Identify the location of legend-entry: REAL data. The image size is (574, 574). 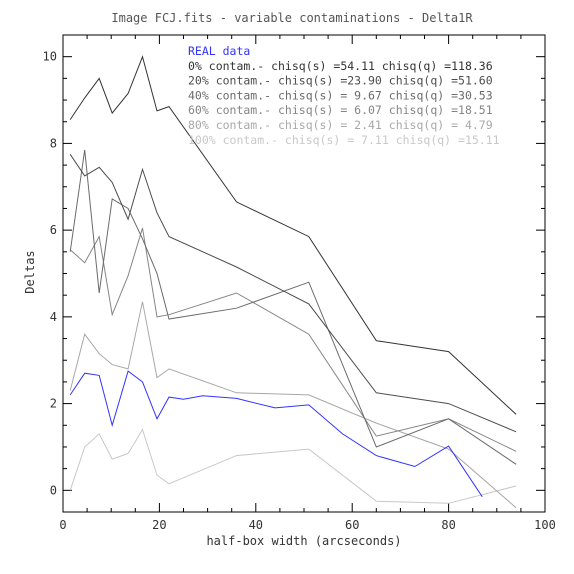
(219, 51).